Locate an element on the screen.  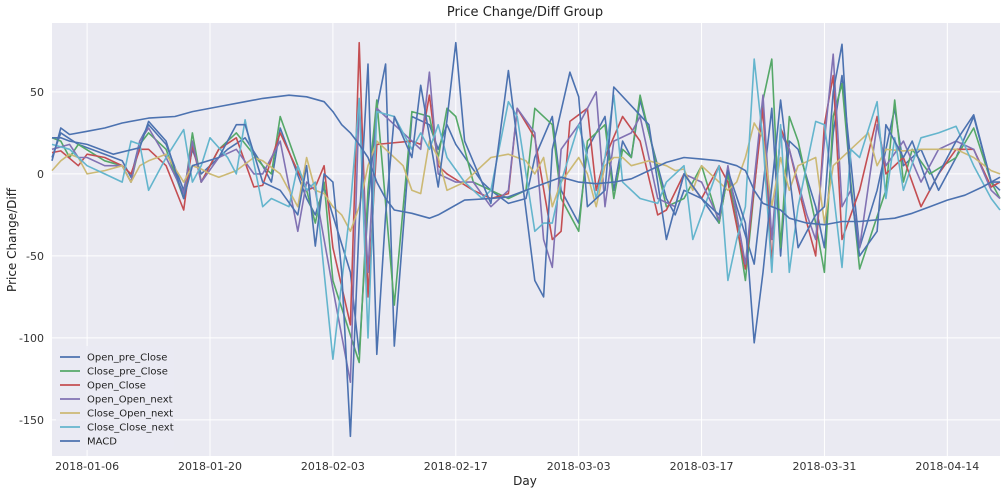
y-tick-label: -50 is located at coordinates (35, 256).